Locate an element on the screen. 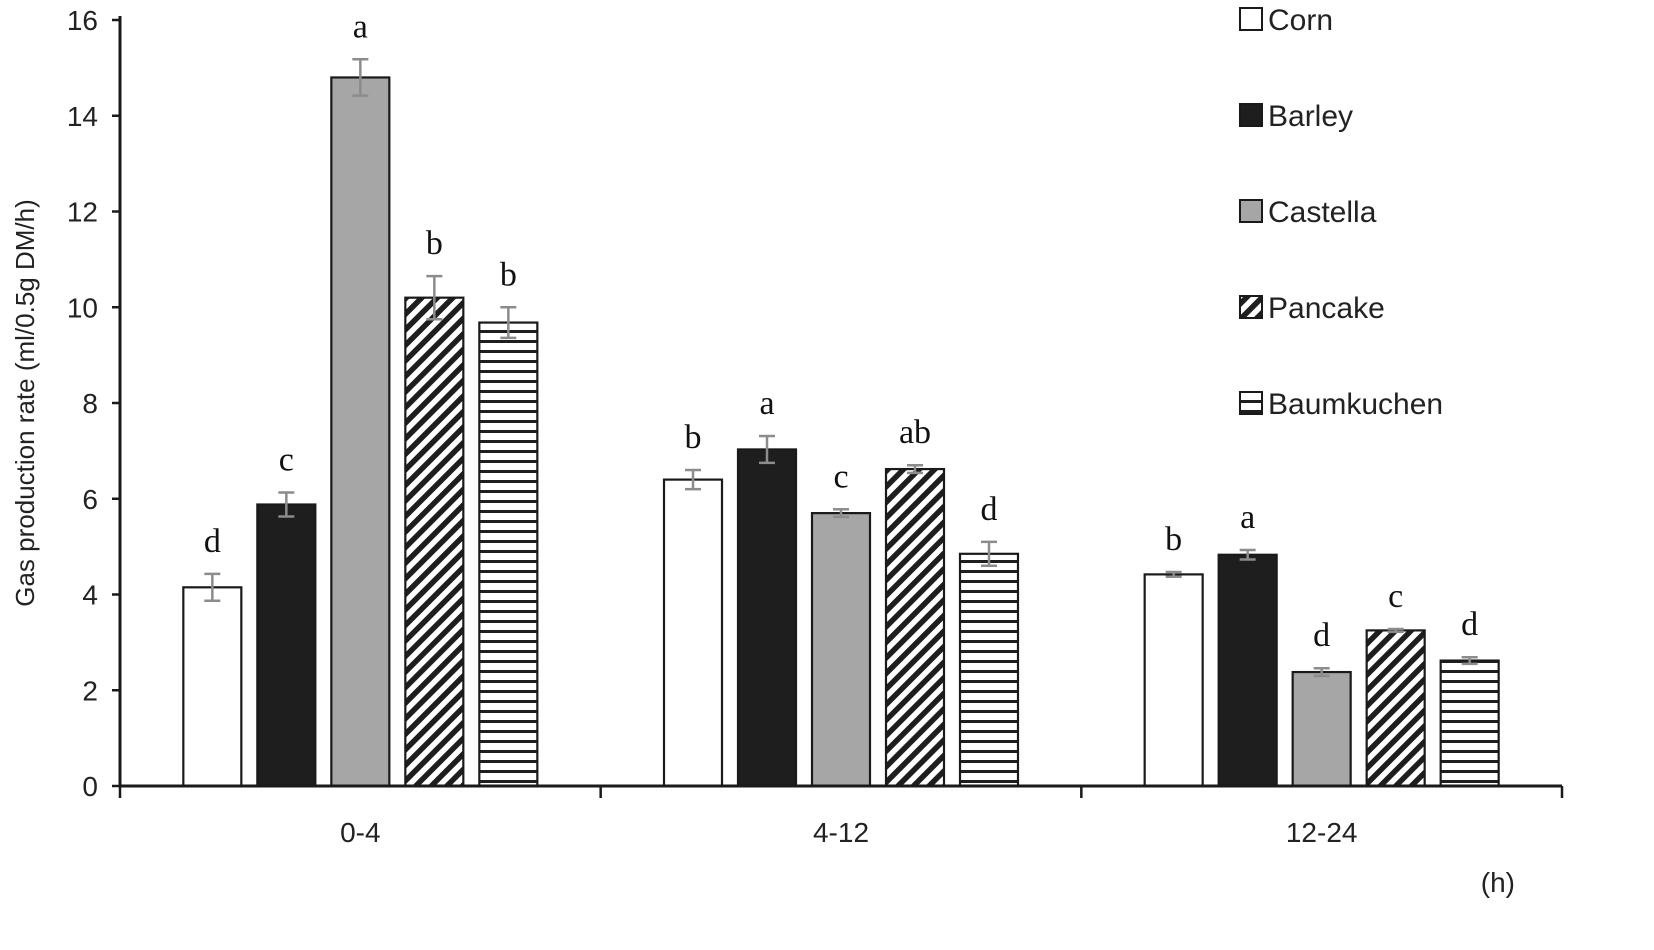 This screenshot has width=1654, height=950. y-tick-label: 8 is located at coordinates (90, 403).